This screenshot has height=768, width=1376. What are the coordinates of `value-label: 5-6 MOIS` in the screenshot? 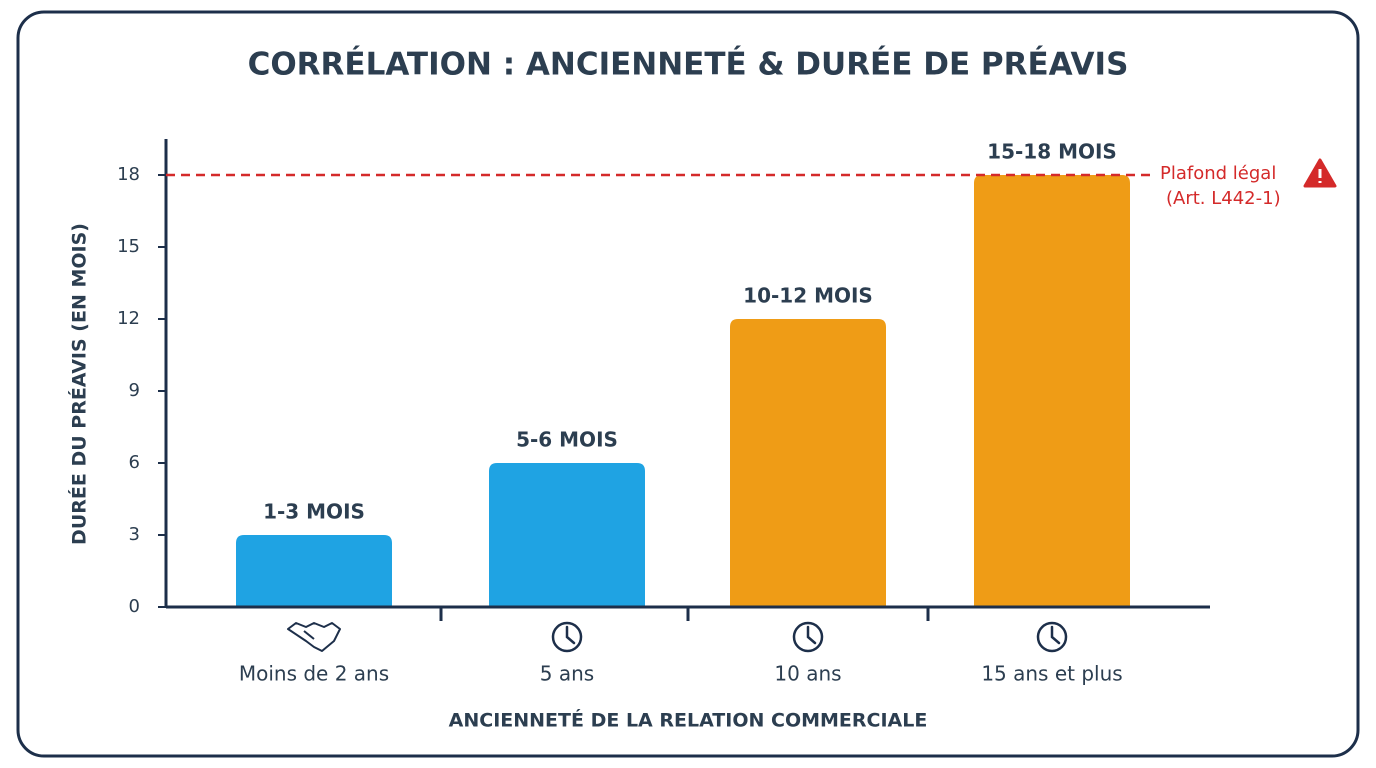 It's located at (567, 440).